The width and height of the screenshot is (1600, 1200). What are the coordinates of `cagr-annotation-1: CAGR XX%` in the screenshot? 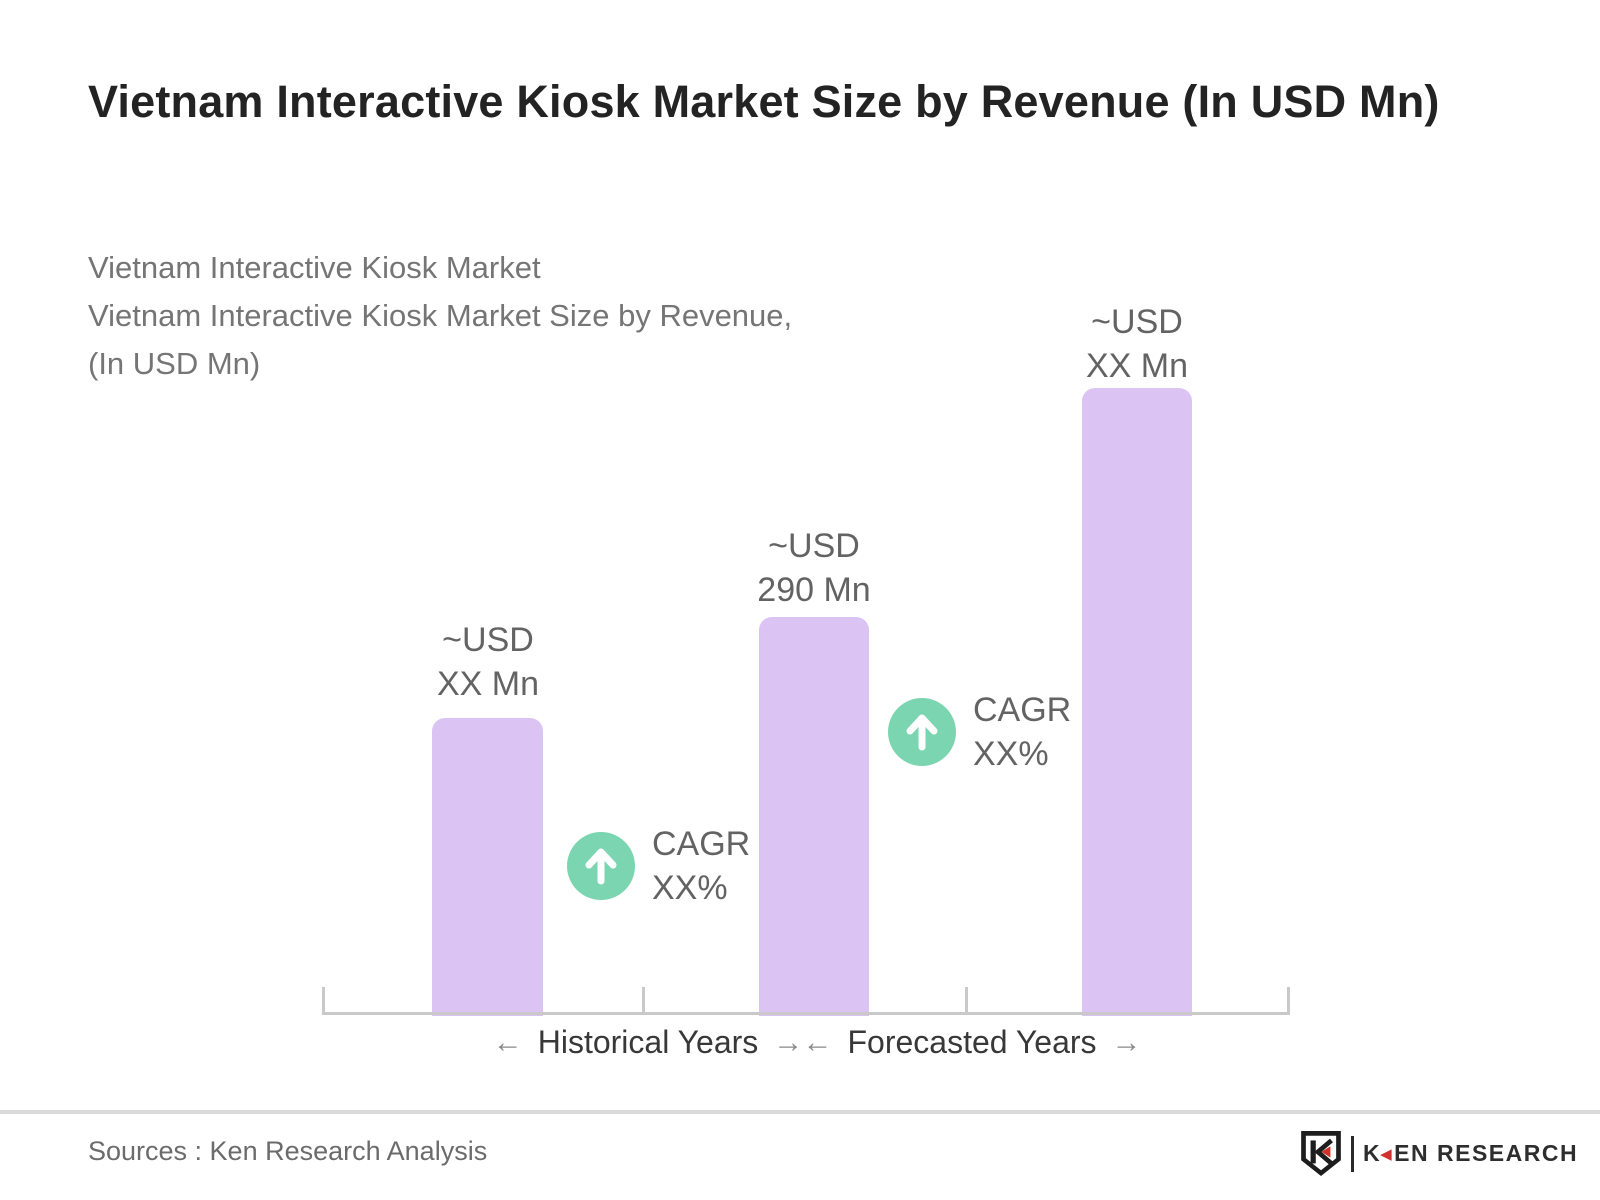 It's located at (658, 866).